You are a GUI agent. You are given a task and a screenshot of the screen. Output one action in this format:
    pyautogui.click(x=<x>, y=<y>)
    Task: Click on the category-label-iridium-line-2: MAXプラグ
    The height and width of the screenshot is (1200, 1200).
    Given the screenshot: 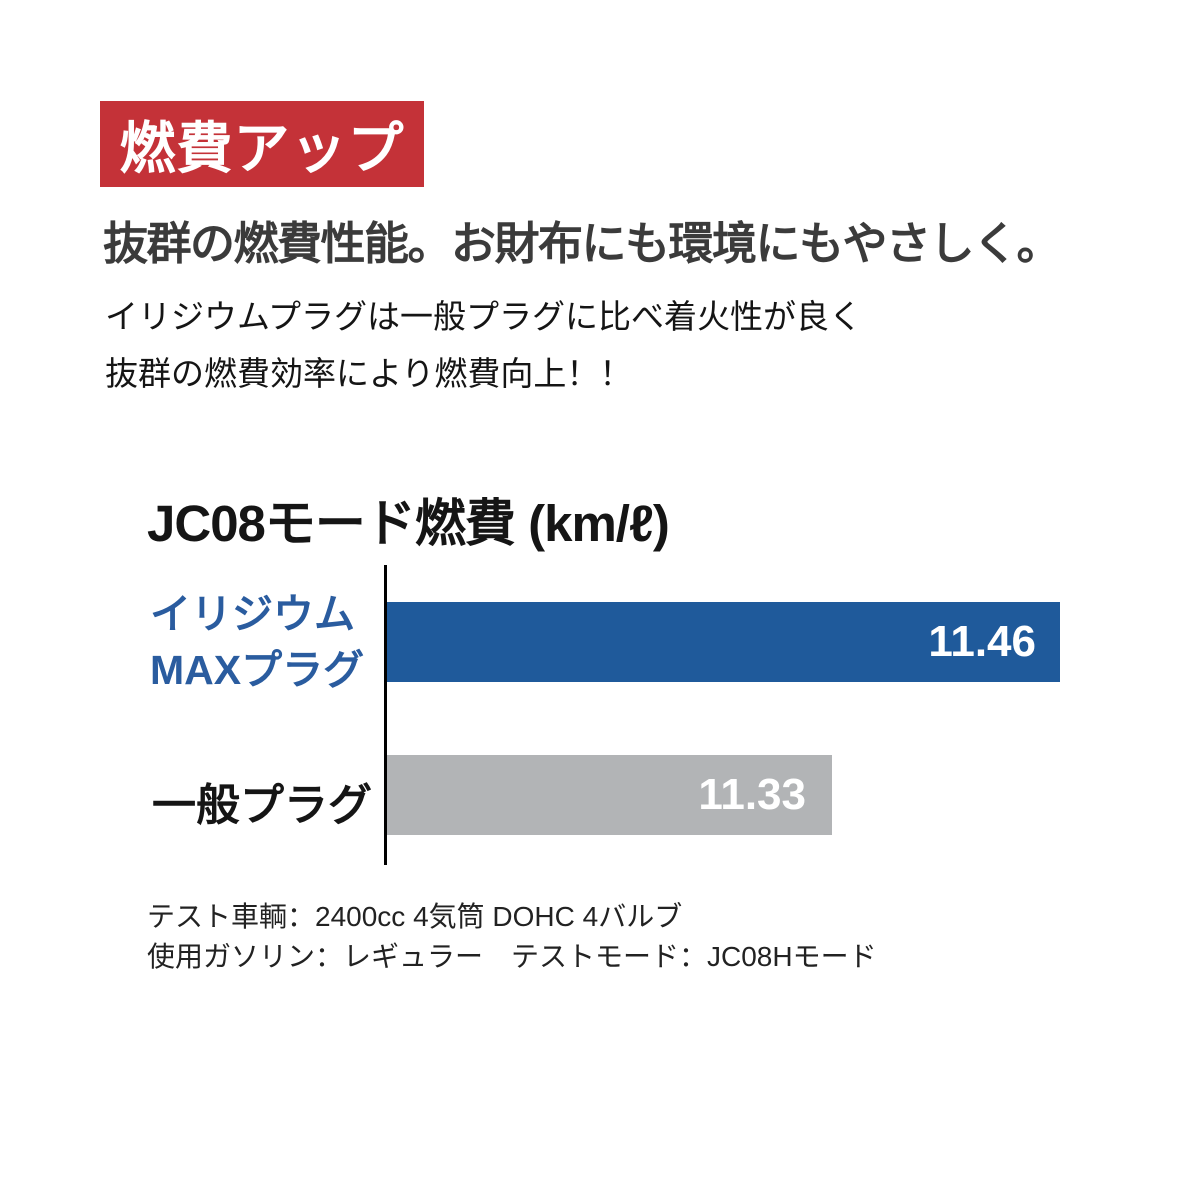 What is the action you would take?
    pyautogui.click(x=257, y=670)
    